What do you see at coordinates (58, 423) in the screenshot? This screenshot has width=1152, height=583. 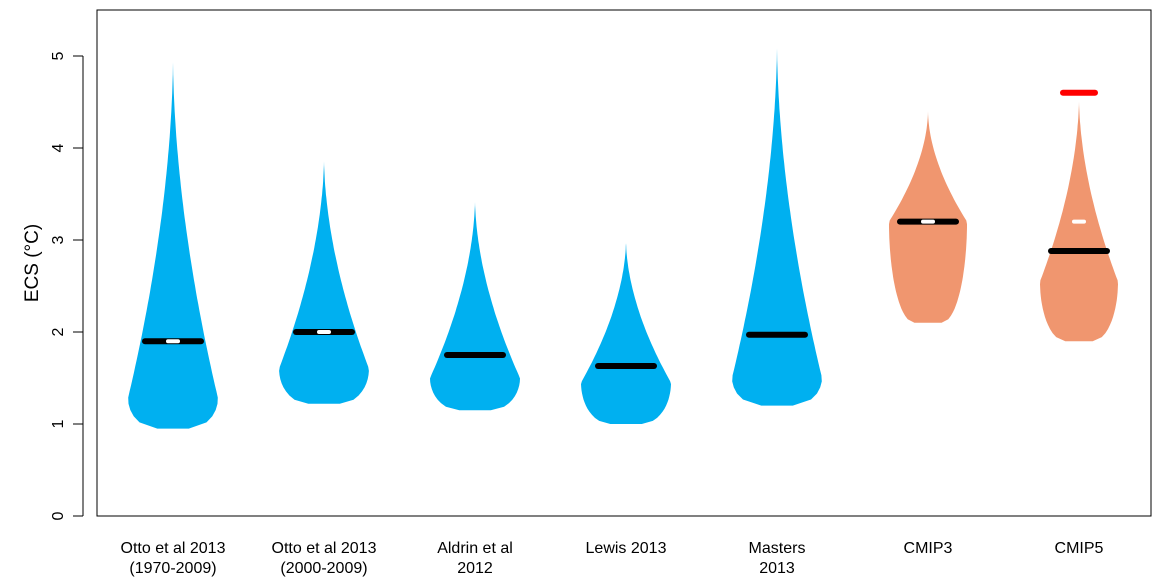 I see `y-tick-label: 1` at bounding box center [58, 423].